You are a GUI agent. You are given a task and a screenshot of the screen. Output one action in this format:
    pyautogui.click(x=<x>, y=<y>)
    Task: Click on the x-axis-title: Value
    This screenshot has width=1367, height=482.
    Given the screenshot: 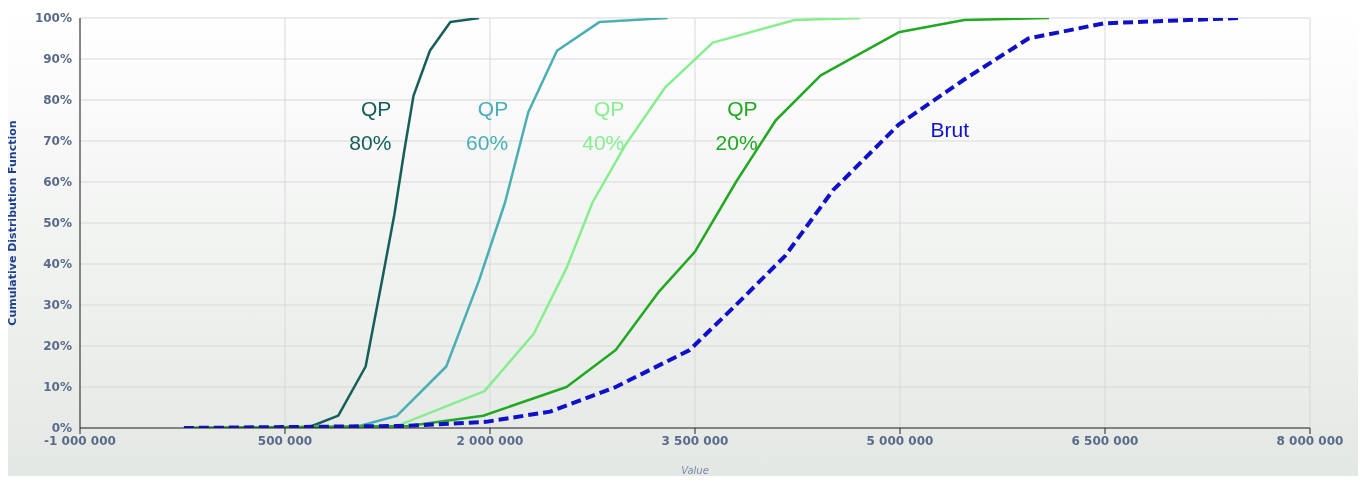 What is the action you would take?
    pyautogui.click(x=695, y=470)
    